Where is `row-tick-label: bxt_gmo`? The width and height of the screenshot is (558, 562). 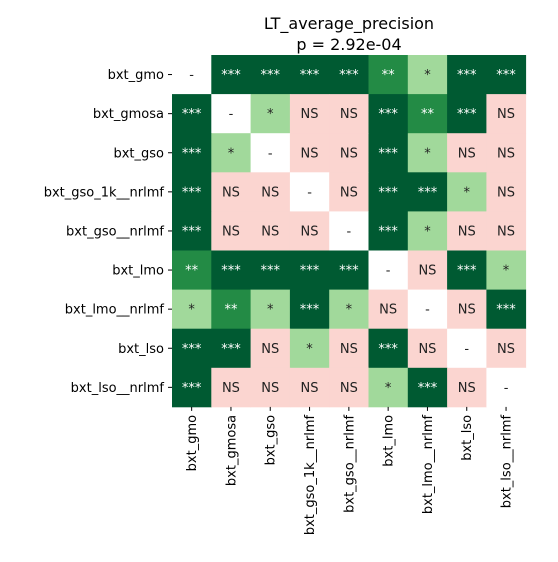
row-tick-label: bxt_gmo is located at coordinates (136, 75).